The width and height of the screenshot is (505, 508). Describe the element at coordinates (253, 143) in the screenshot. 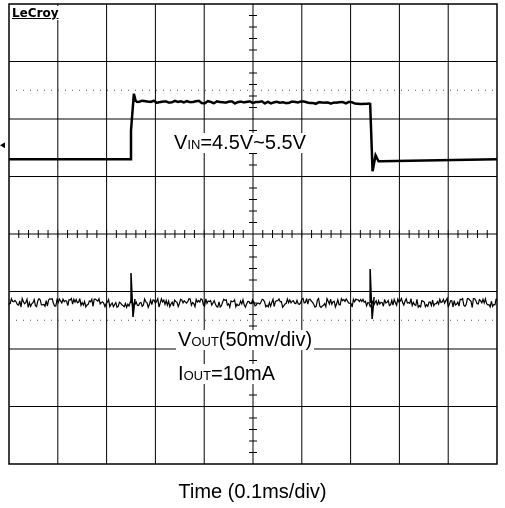

I see `vin-label-rest: =4.5V~5.5V` at that location.